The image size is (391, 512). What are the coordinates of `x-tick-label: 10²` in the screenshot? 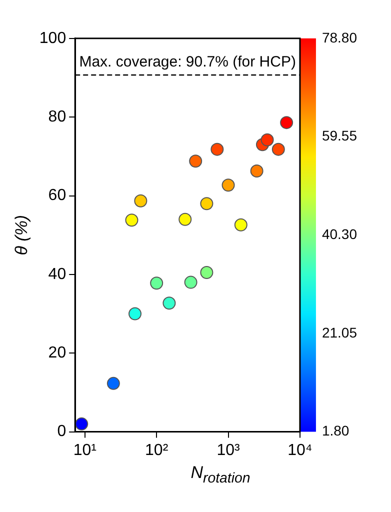 It's located at (157, 450).